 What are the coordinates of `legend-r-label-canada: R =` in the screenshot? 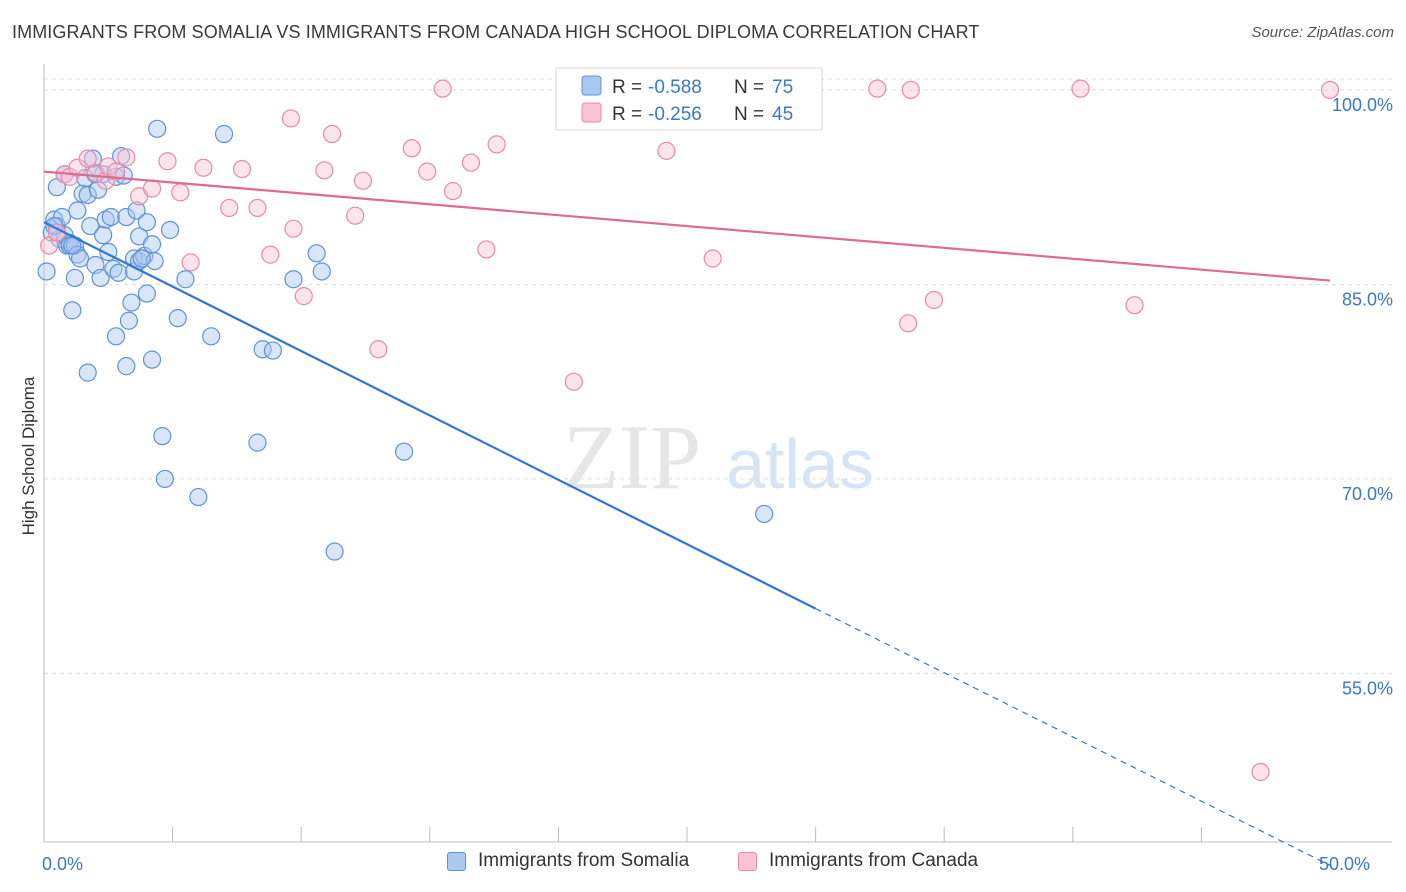 It's located at (627, 114).